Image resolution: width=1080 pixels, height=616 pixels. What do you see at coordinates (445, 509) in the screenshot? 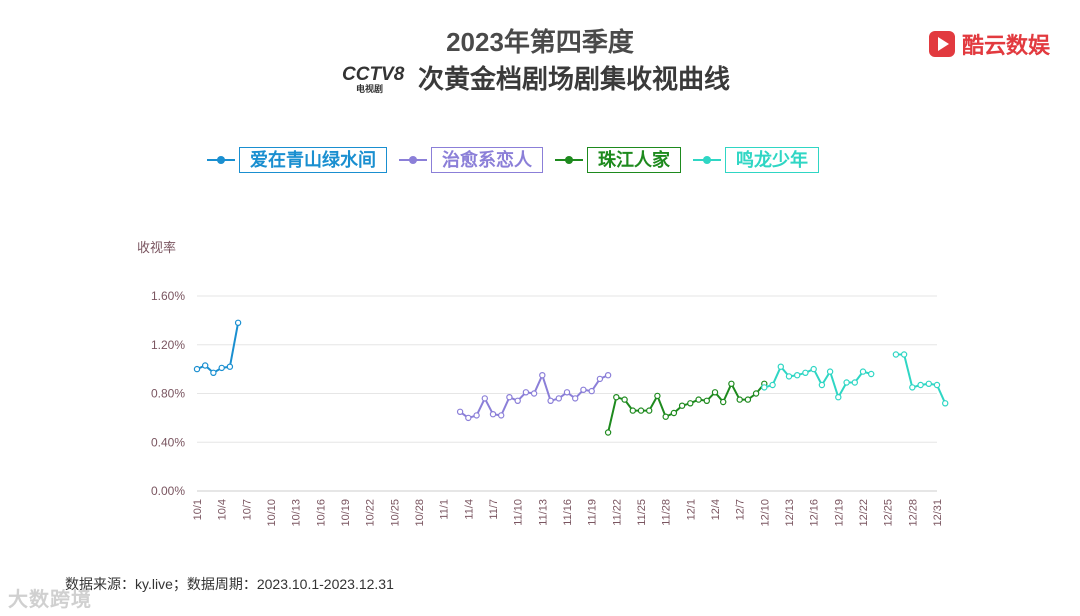
I see `x-tick-label: 11/1` at bounding box center [445, 509].